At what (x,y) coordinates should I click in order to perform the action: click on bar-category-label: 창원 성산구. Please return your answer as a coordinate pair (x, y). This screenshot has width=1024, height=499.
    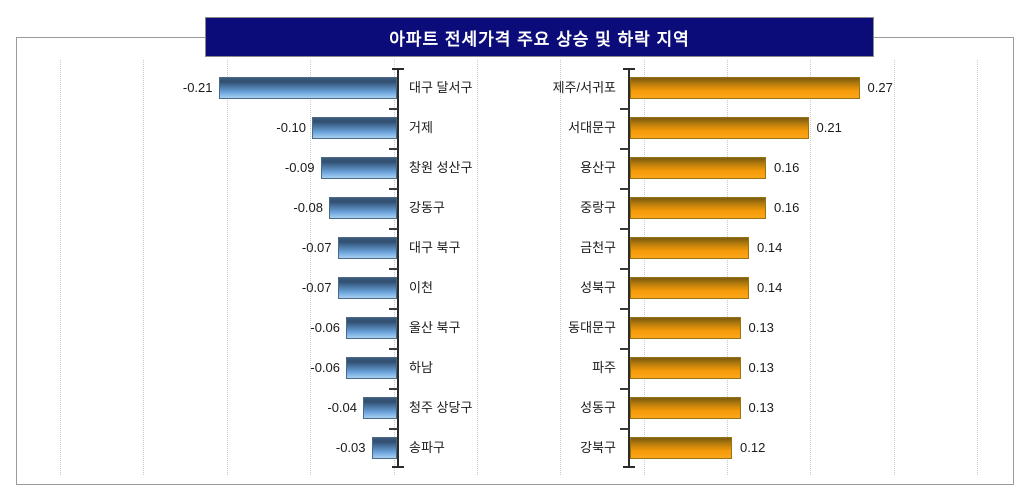
    Looking at the image, I should click on (441, 167).